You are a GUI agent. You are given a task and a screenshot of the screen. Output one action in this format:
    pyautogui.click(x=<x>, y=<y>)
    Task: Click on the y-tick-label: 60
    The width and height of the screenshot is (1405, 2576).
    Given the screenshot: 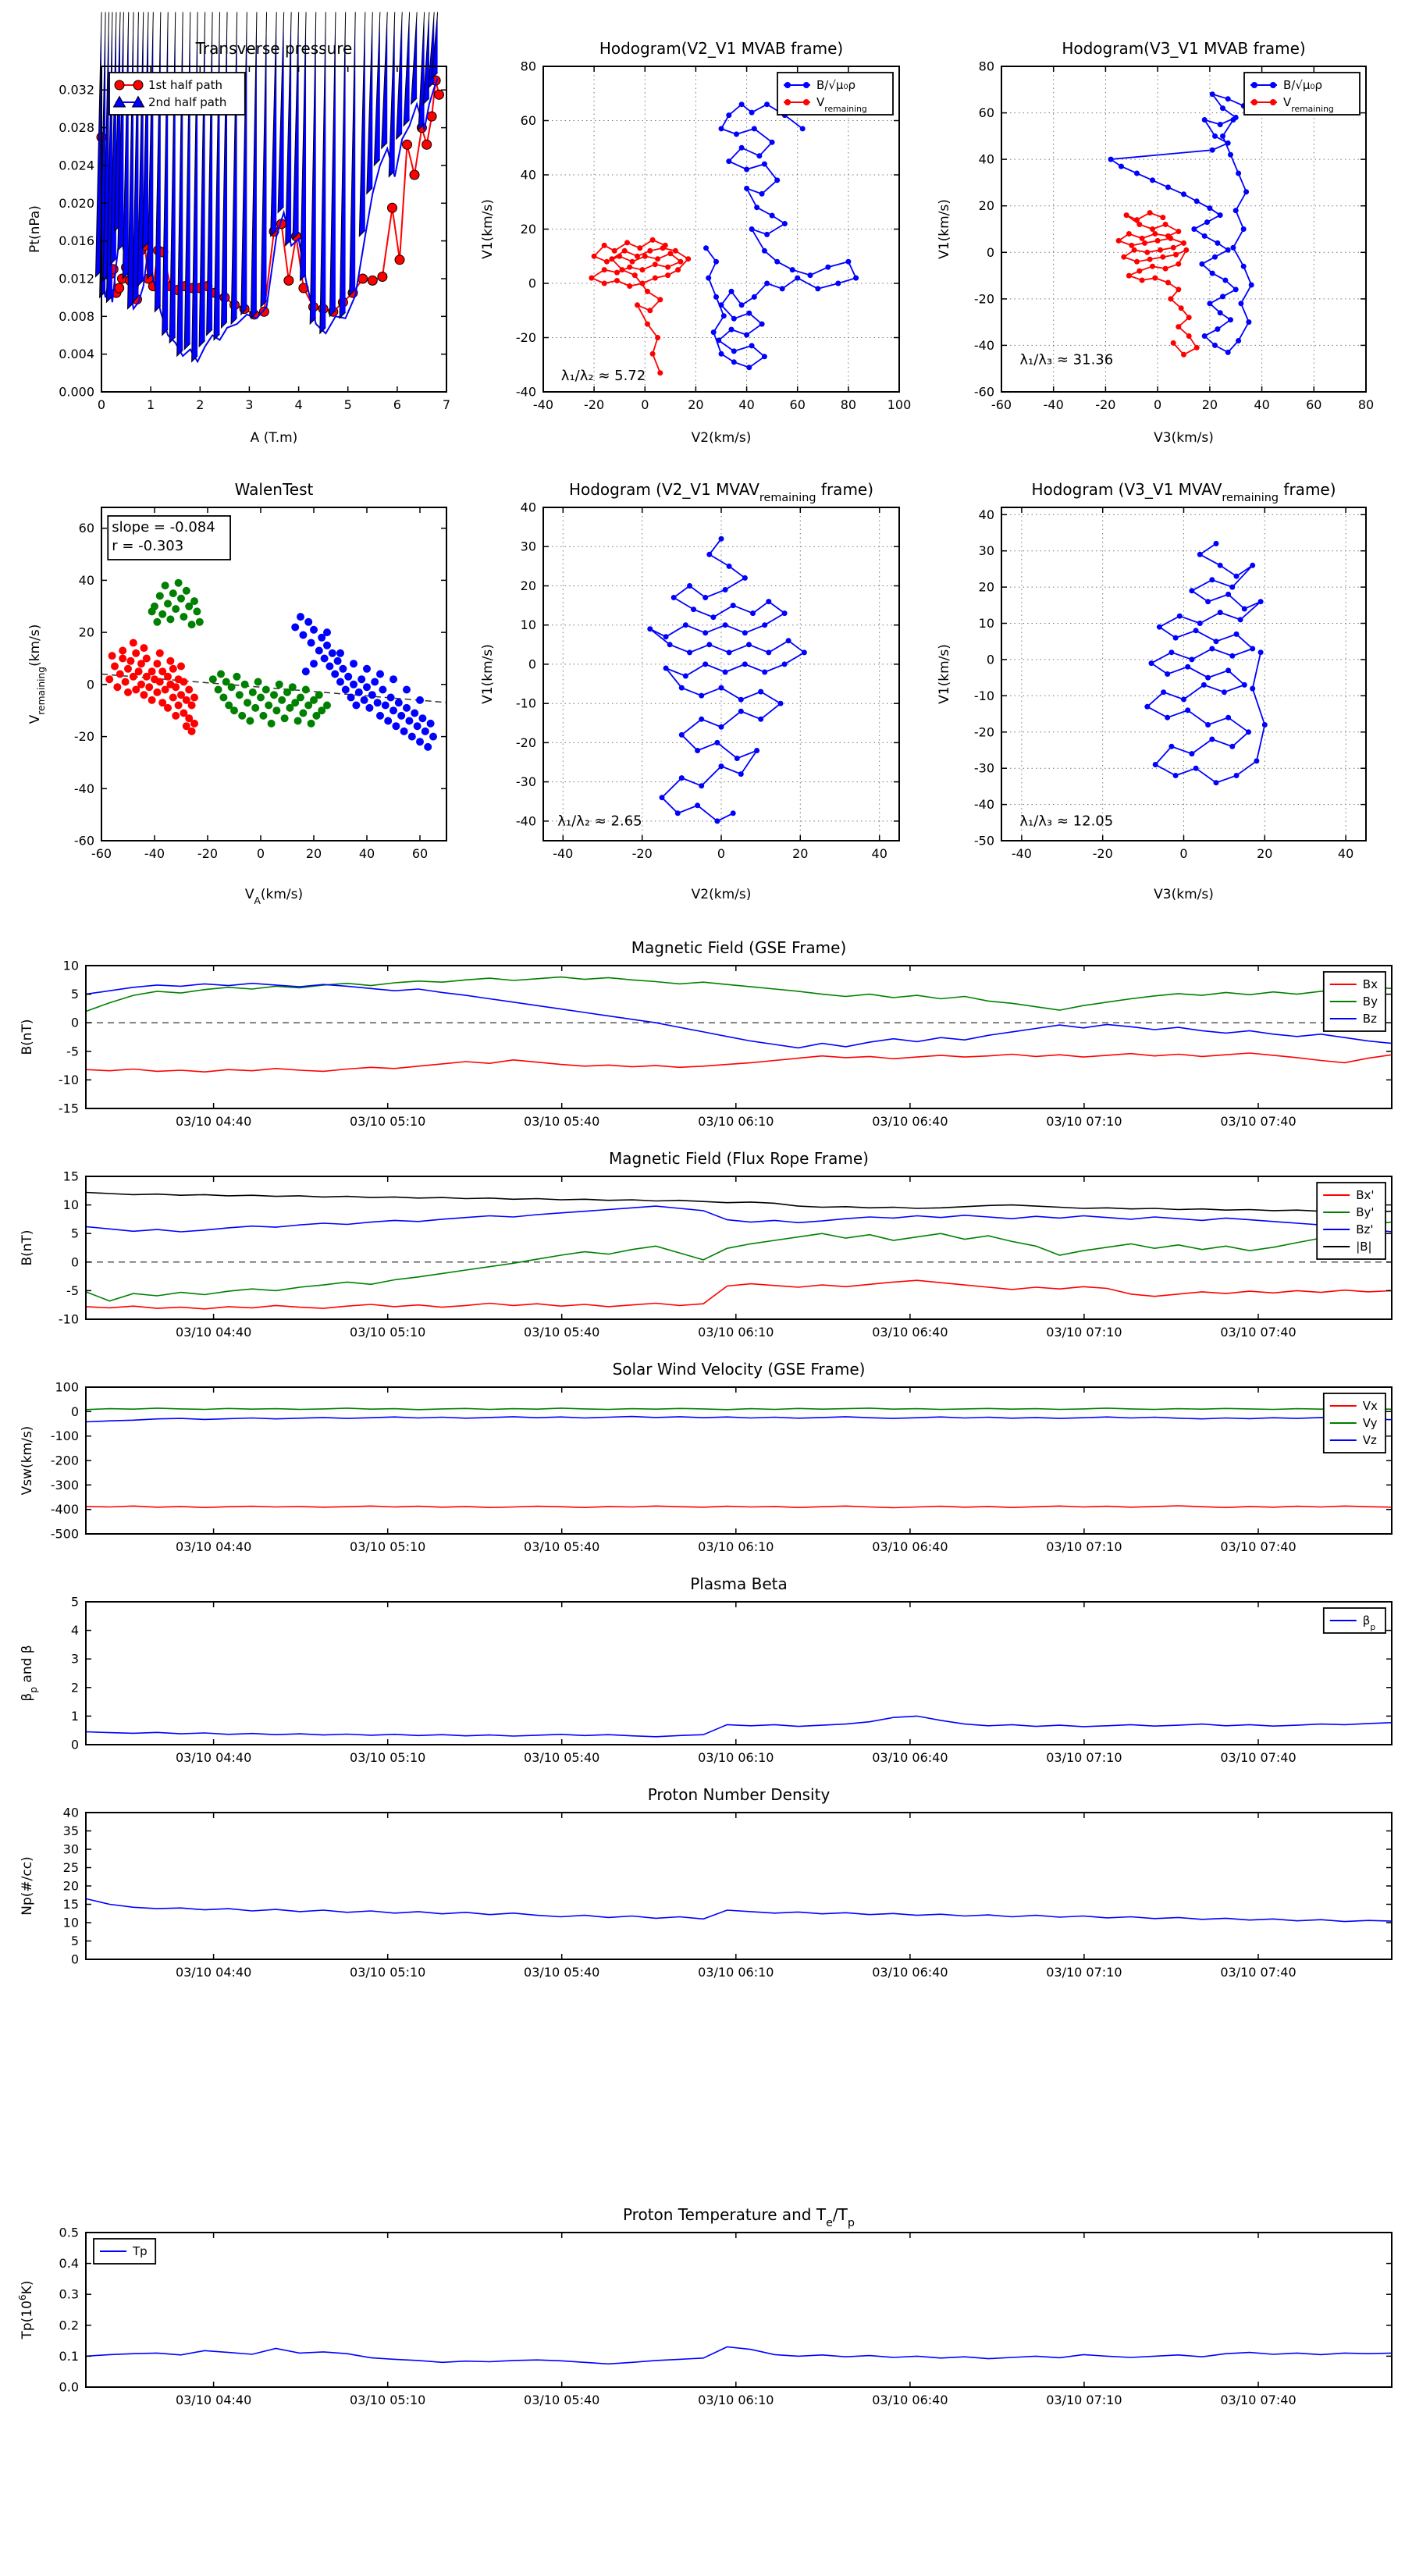 What is the action you would take?
    pyautogui.click(x=986, y=112)
    